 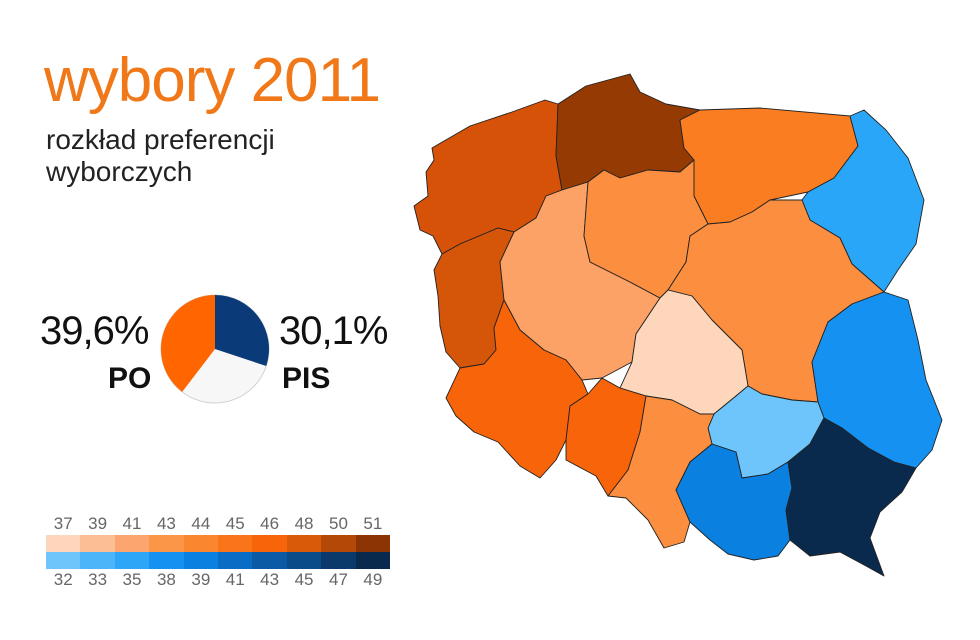 I want to click on po-percentage: 39,6%, so click(x=94, y=331).